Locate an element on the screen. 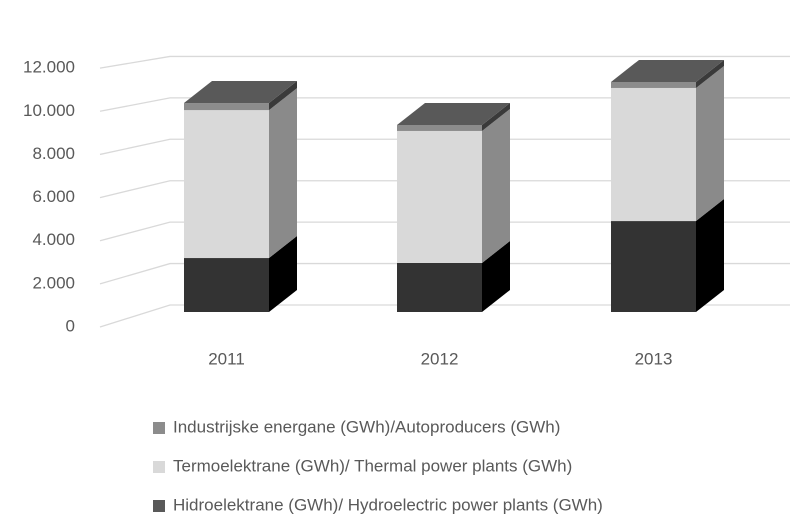  y-tick-label: 2.000 is located at coordinates (53, 282).